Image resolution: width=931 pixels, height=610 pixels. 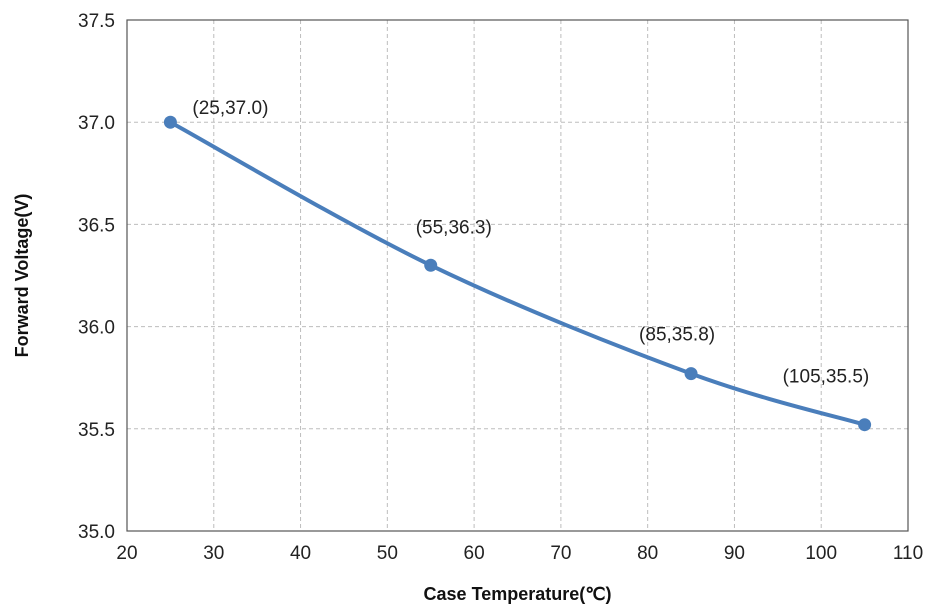 What do you see at coordinates (826, 377) in the screenshot?
I see `data-label: (105,35.5)` at bounding box center [826, 377].